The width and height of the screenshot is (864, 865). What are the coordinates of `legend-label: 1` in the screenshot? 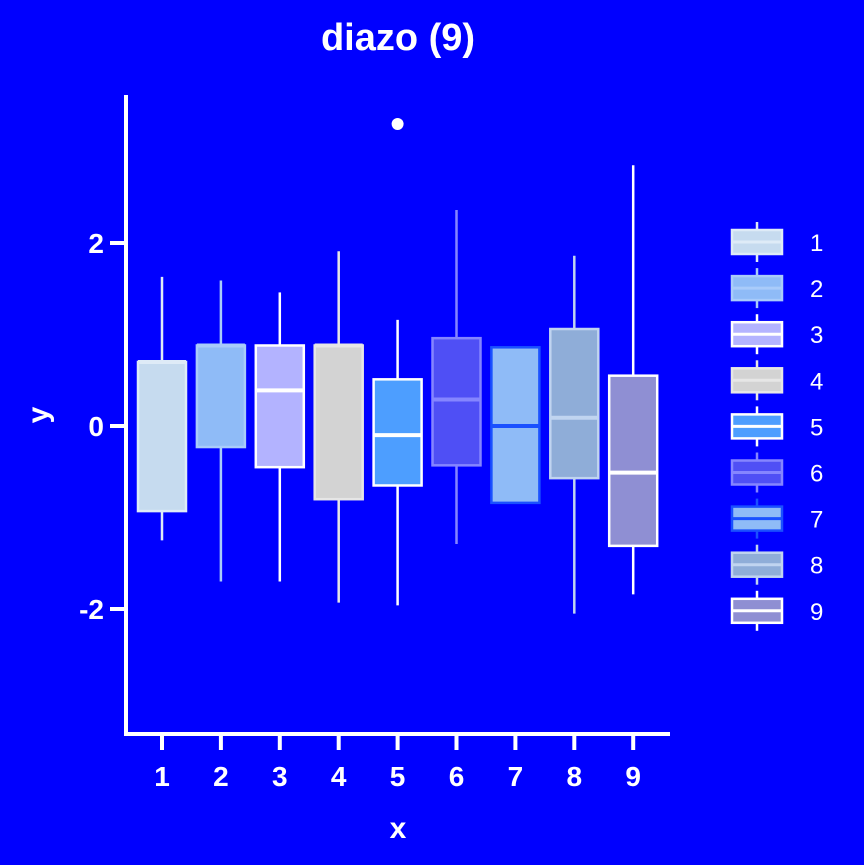 It's located at (816, 243).